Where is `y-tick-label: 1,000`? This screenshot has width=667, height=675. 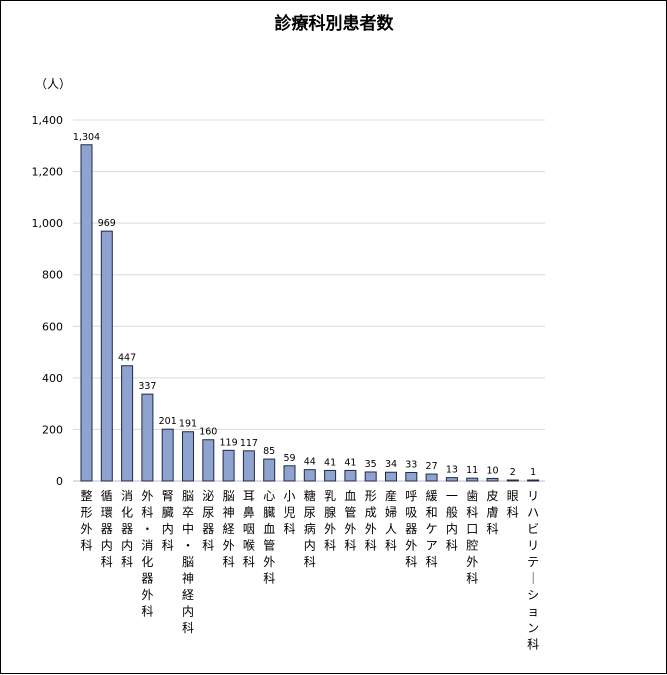 y-tick-label: 1,000 is located at coordinates (48, 223).